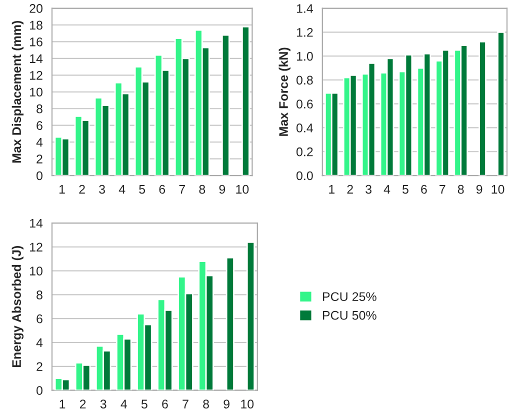 The image size is (520, 413). I want to click on y-tick-label: 18, so click(36, 25).